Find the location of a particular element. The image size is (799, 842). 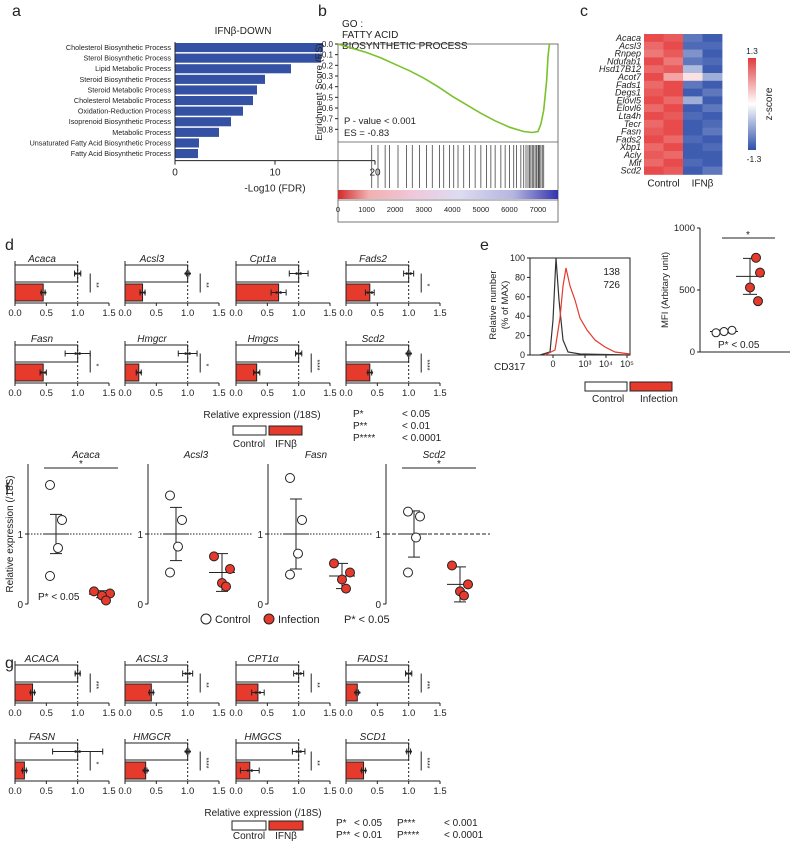

d-pval-value: < 0.0001 is located at coordinates (422, 438).